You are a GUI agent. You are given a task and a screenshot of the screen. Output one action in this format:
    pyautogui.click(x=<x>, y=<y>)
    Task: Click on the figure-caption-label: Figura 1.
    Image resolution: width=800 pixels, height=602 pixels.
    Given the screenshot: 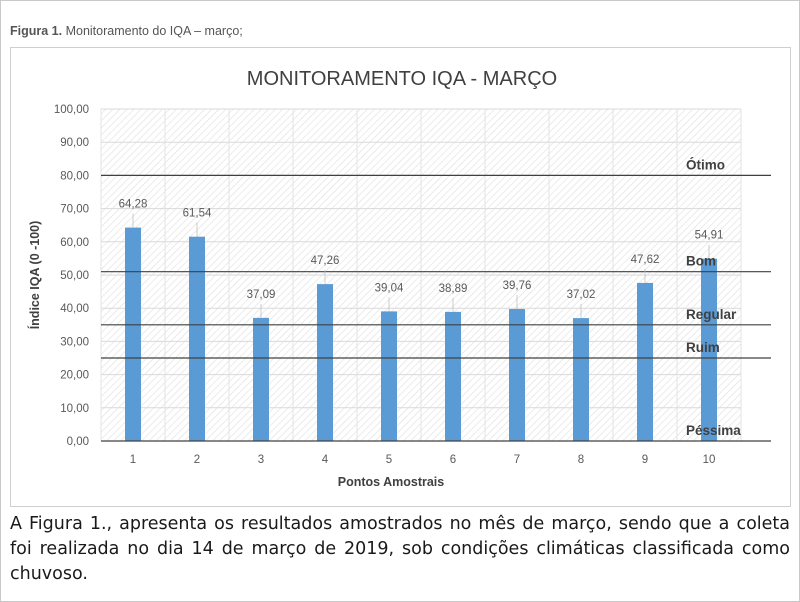 What is the action you would take?
    pyautogui.click(x=36, y=31)
    